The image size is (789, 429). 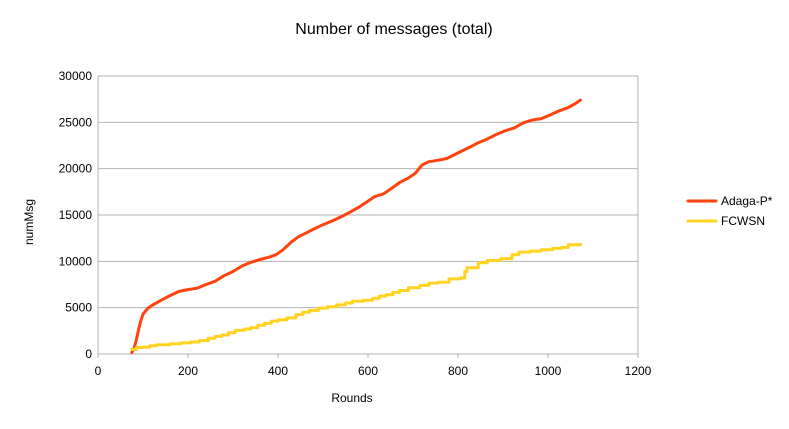 I want to click on x-tick-label: 1200, so click(x=638, y=371).